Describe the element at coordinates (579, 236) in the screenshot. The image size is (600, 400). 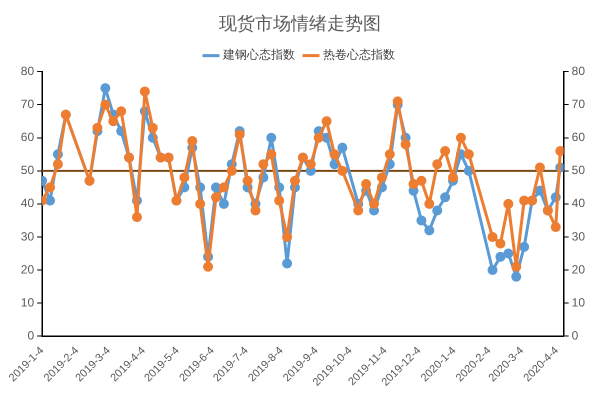
I see `y2-tick-label: 30` at that location.